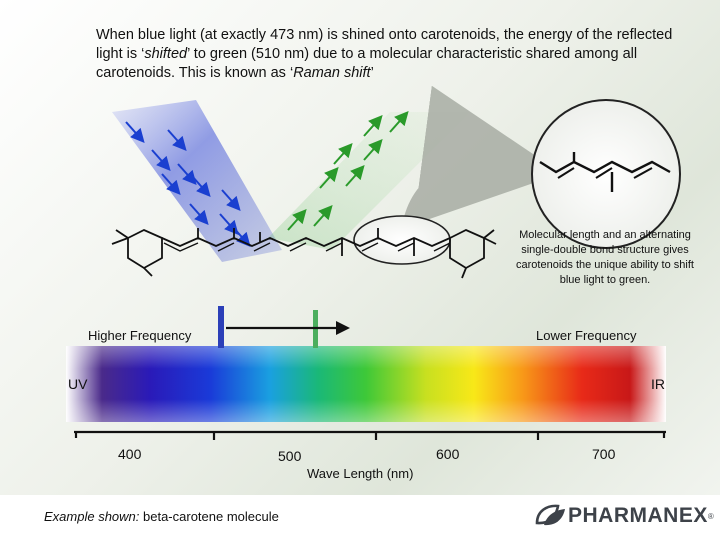 The width and height of the screenshot is (720, 540). I want to click on zoom-arrow, so click(482, 155).